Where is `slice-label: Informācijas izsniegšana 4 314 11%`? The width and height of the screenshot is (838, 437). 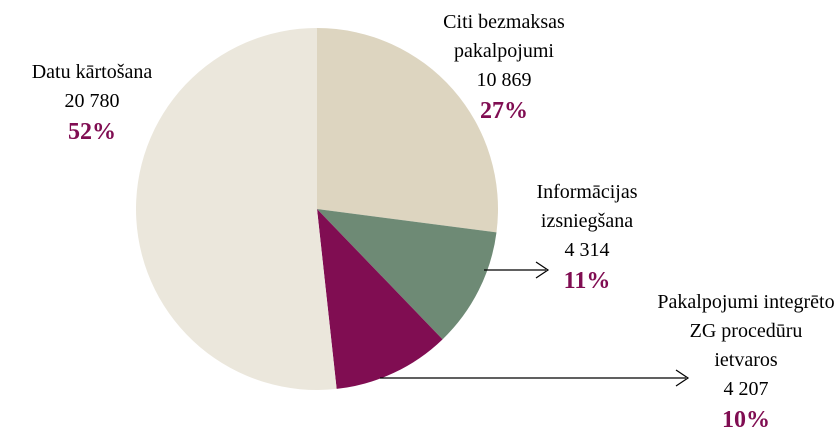 slice-label: Informācijas izsniegšana 4 314 11% is located at coordinates (587, 237).